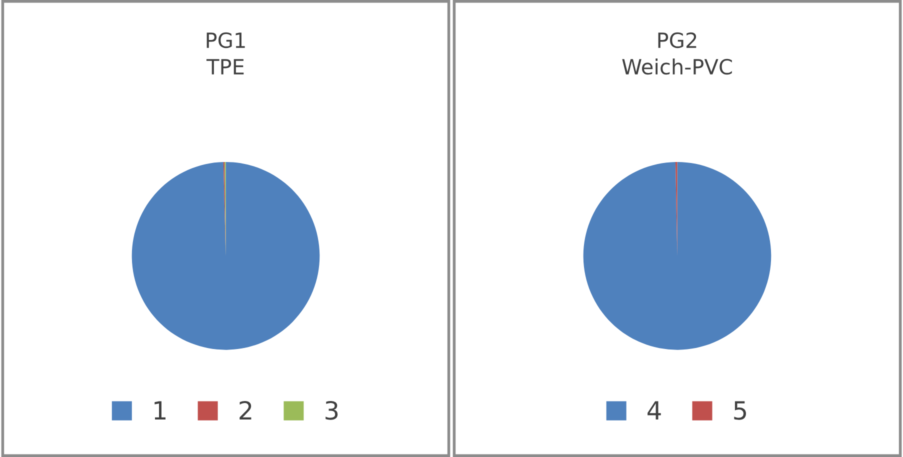  I want to click on legend-label: 3, so click(332, 410).